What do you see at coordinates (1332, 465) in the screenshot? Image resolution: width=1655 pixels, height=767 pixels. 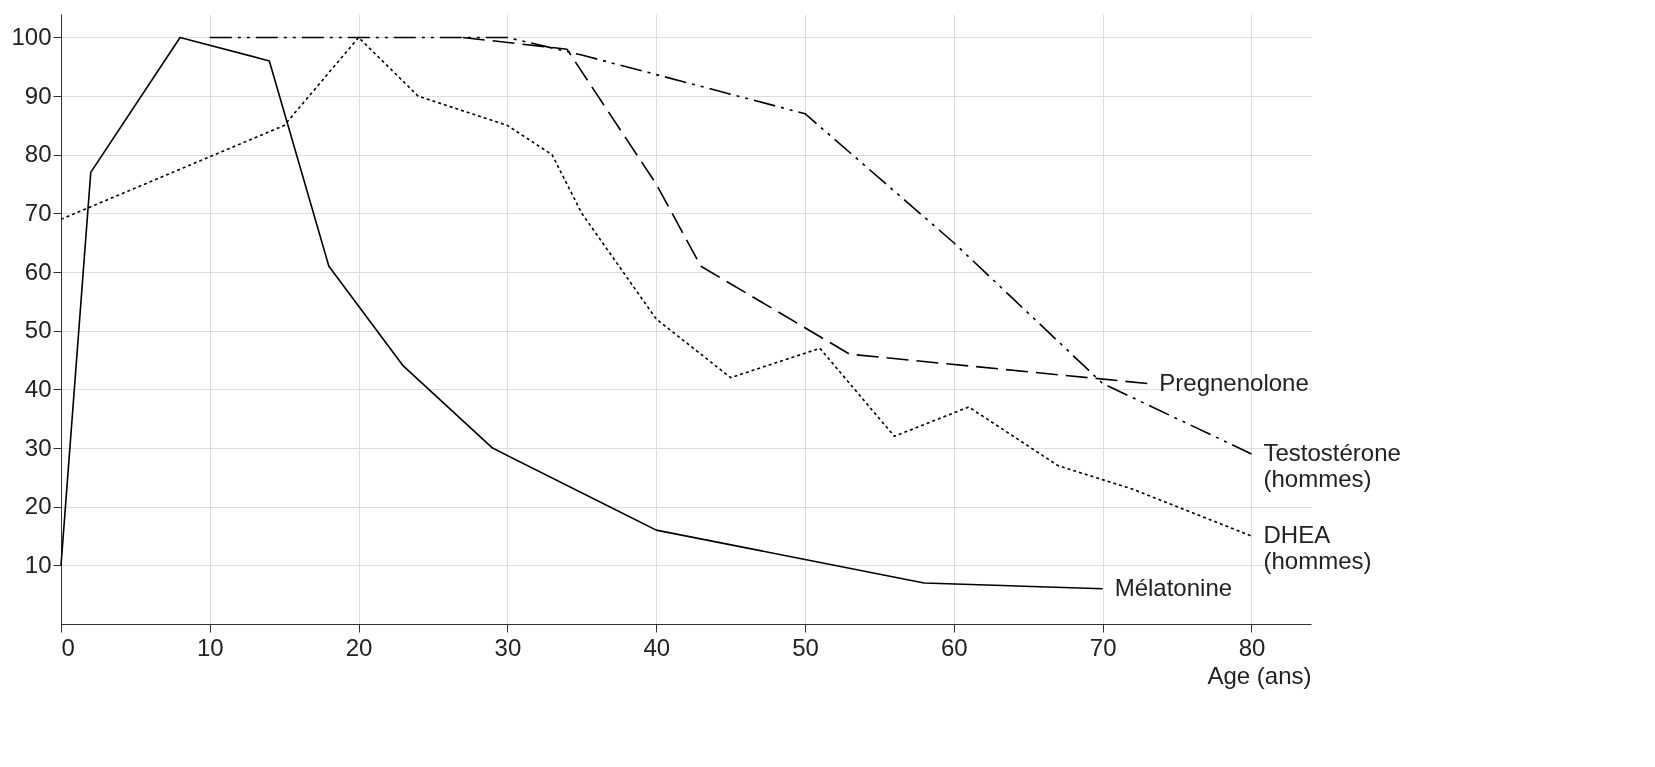 I see `series-label: Testostérone (hommes)` at bounding box center [1332, 465].